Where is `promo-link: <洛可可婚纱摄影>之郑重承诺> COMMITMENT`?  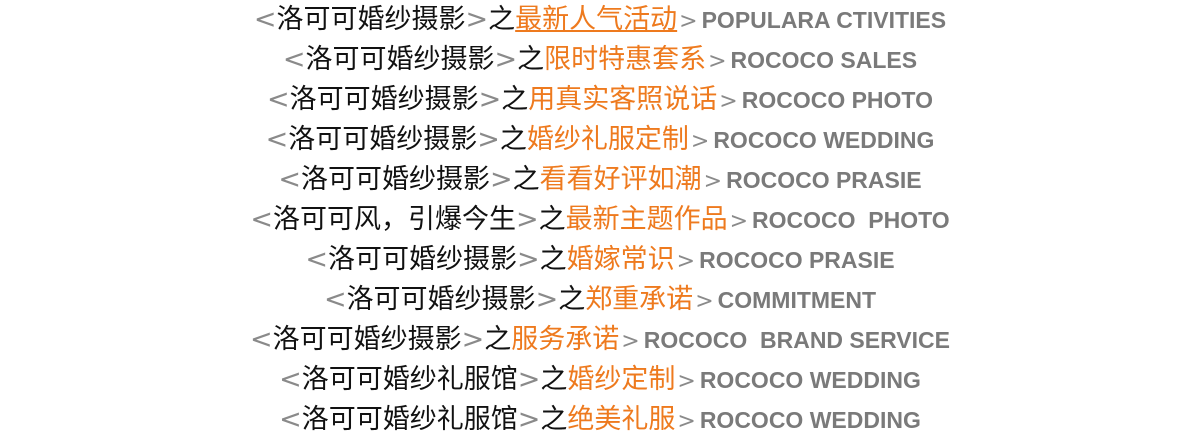
promo-link: <洛可可婚纱摄影>之郑重承诺> COMMITMENT is located at coordinates (600, 299).